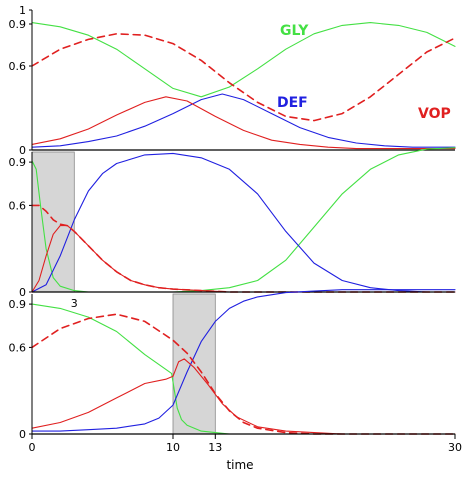  I want to click on y-tick-label: 1, so click(22, 10).